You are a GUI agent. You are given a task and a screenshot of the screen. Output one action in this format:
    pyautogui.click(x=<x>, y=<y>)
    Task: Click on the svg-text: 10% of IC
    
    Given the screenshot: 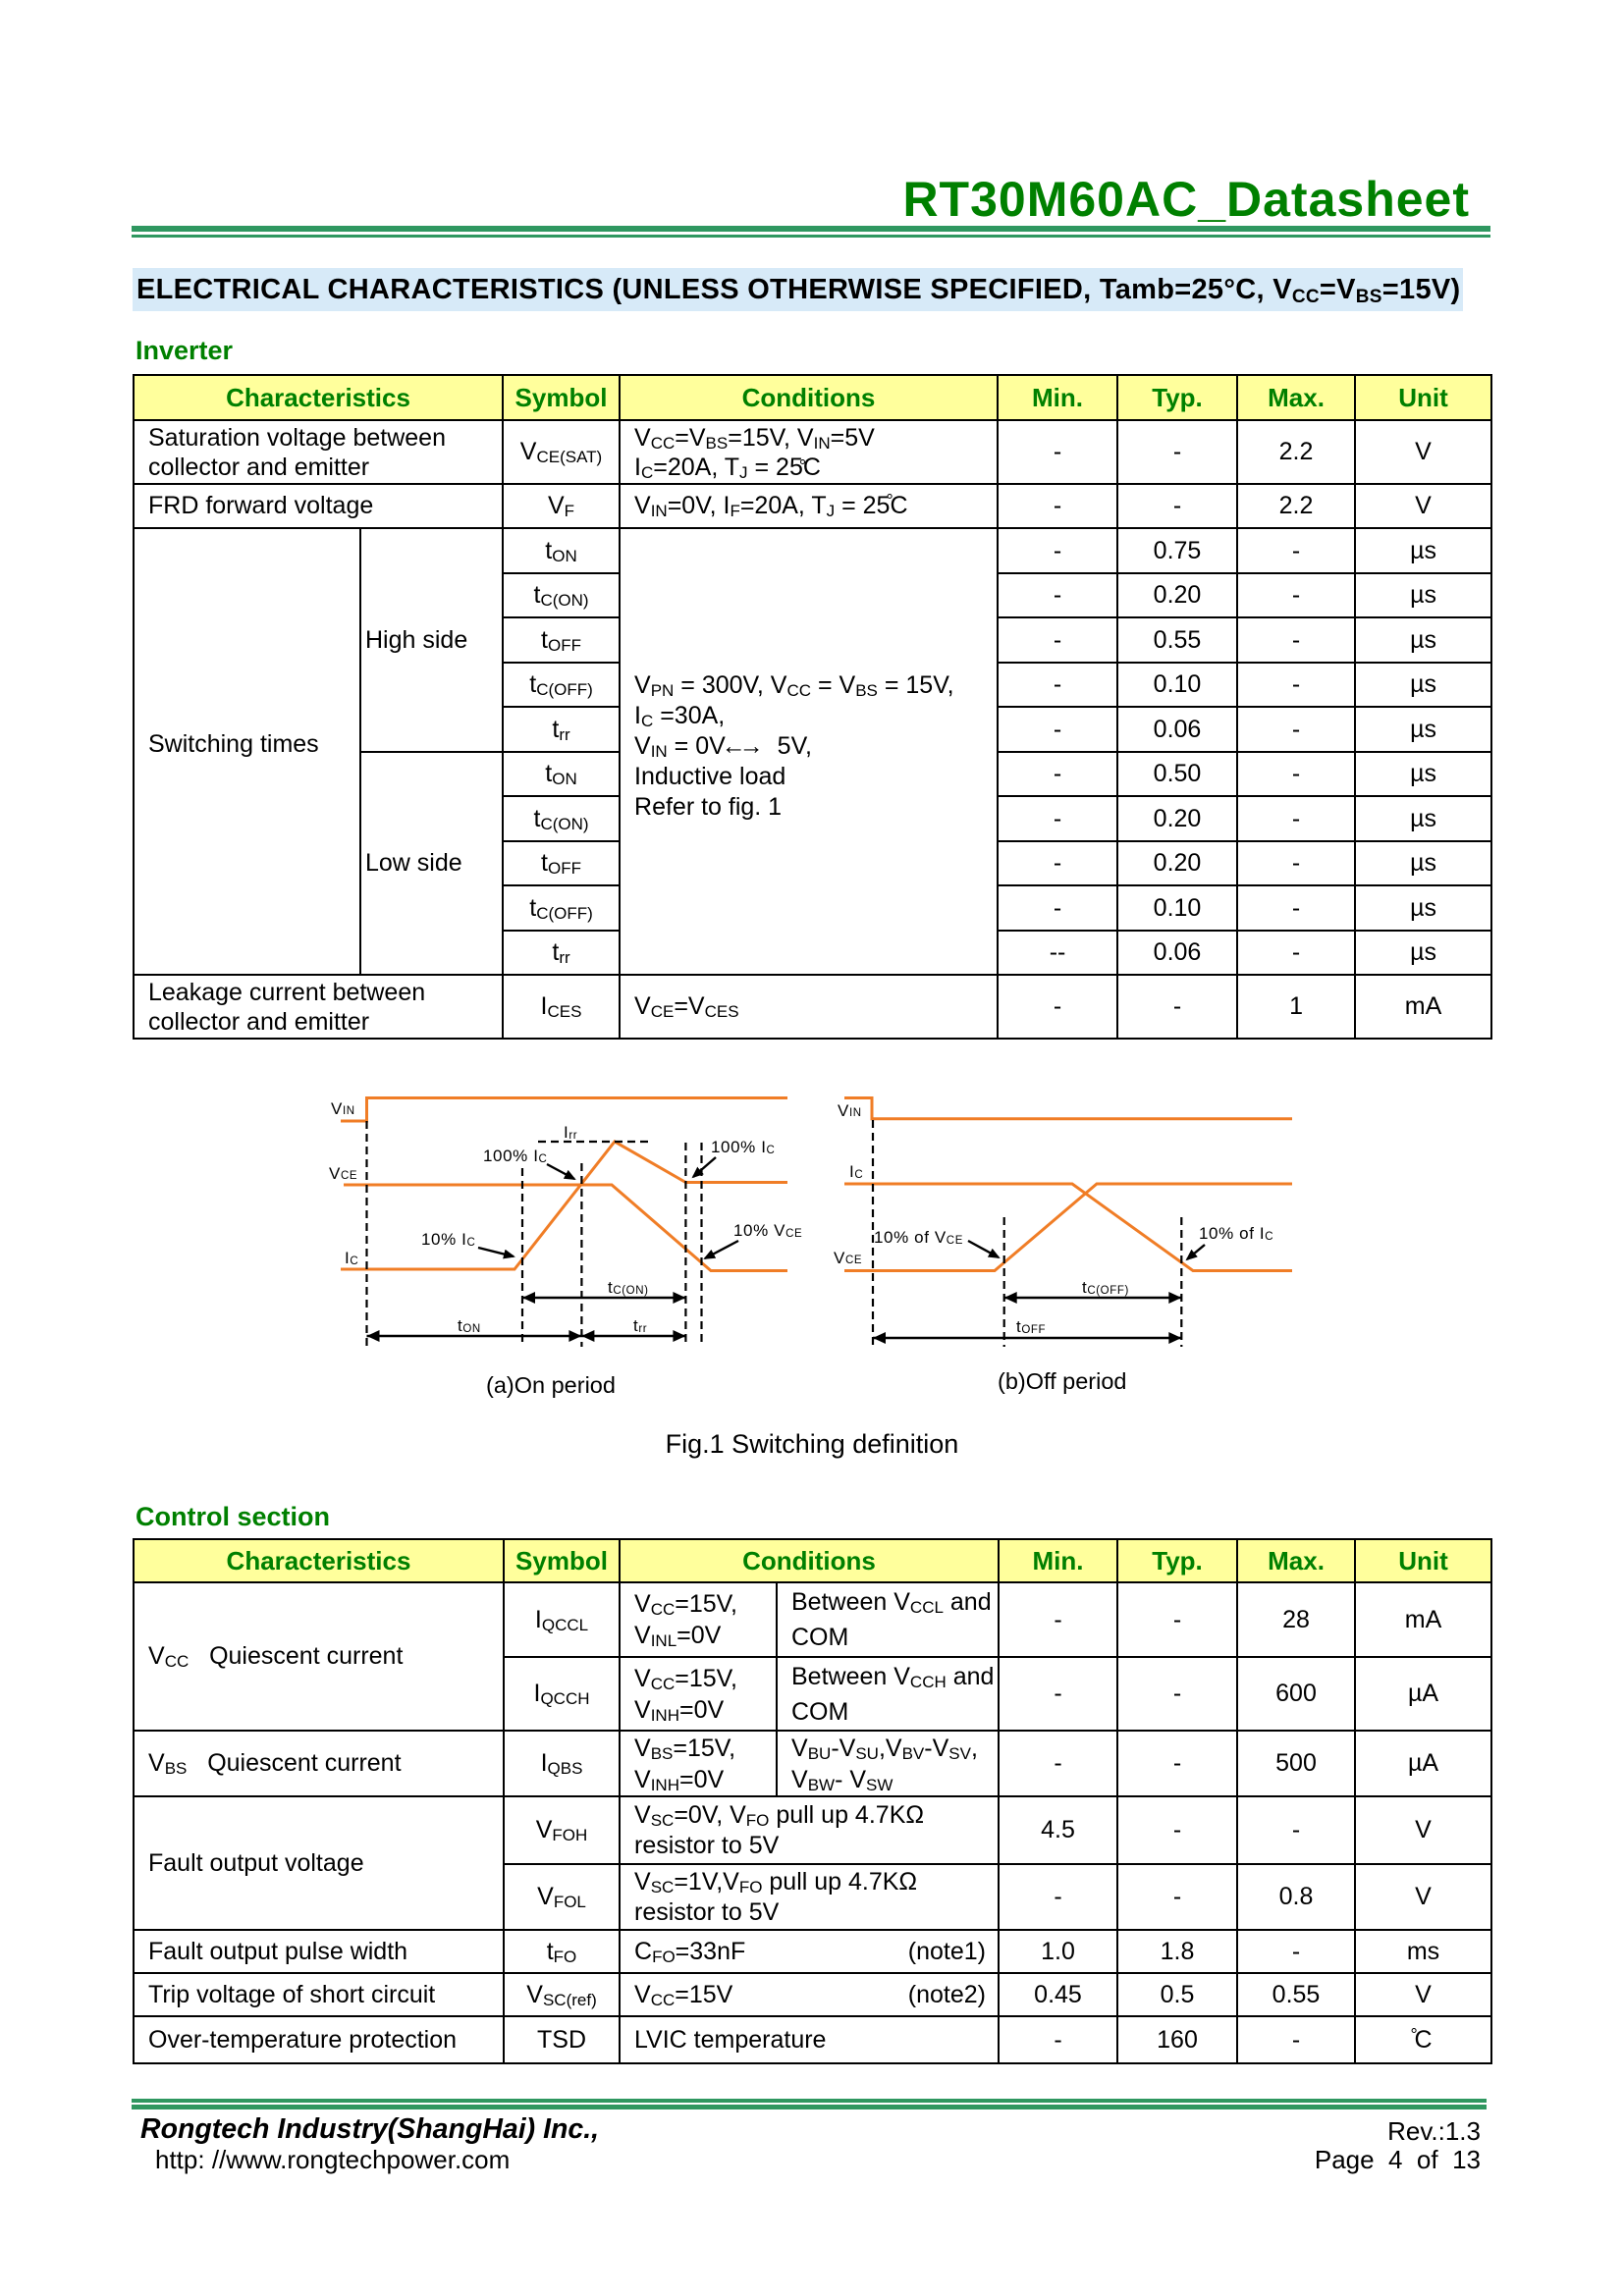 What is the action you would take?
    pyautogui.click(x=1236, y=1233)
    